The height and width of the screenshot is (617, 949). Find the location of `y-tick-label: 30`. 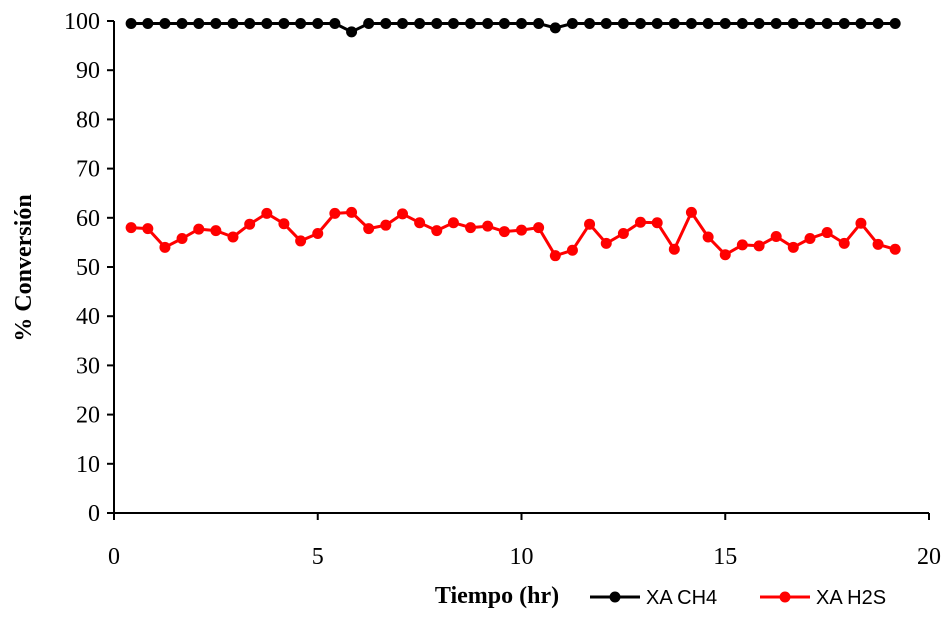

y-tick-label: 30 is located at coordinates (88, 366).